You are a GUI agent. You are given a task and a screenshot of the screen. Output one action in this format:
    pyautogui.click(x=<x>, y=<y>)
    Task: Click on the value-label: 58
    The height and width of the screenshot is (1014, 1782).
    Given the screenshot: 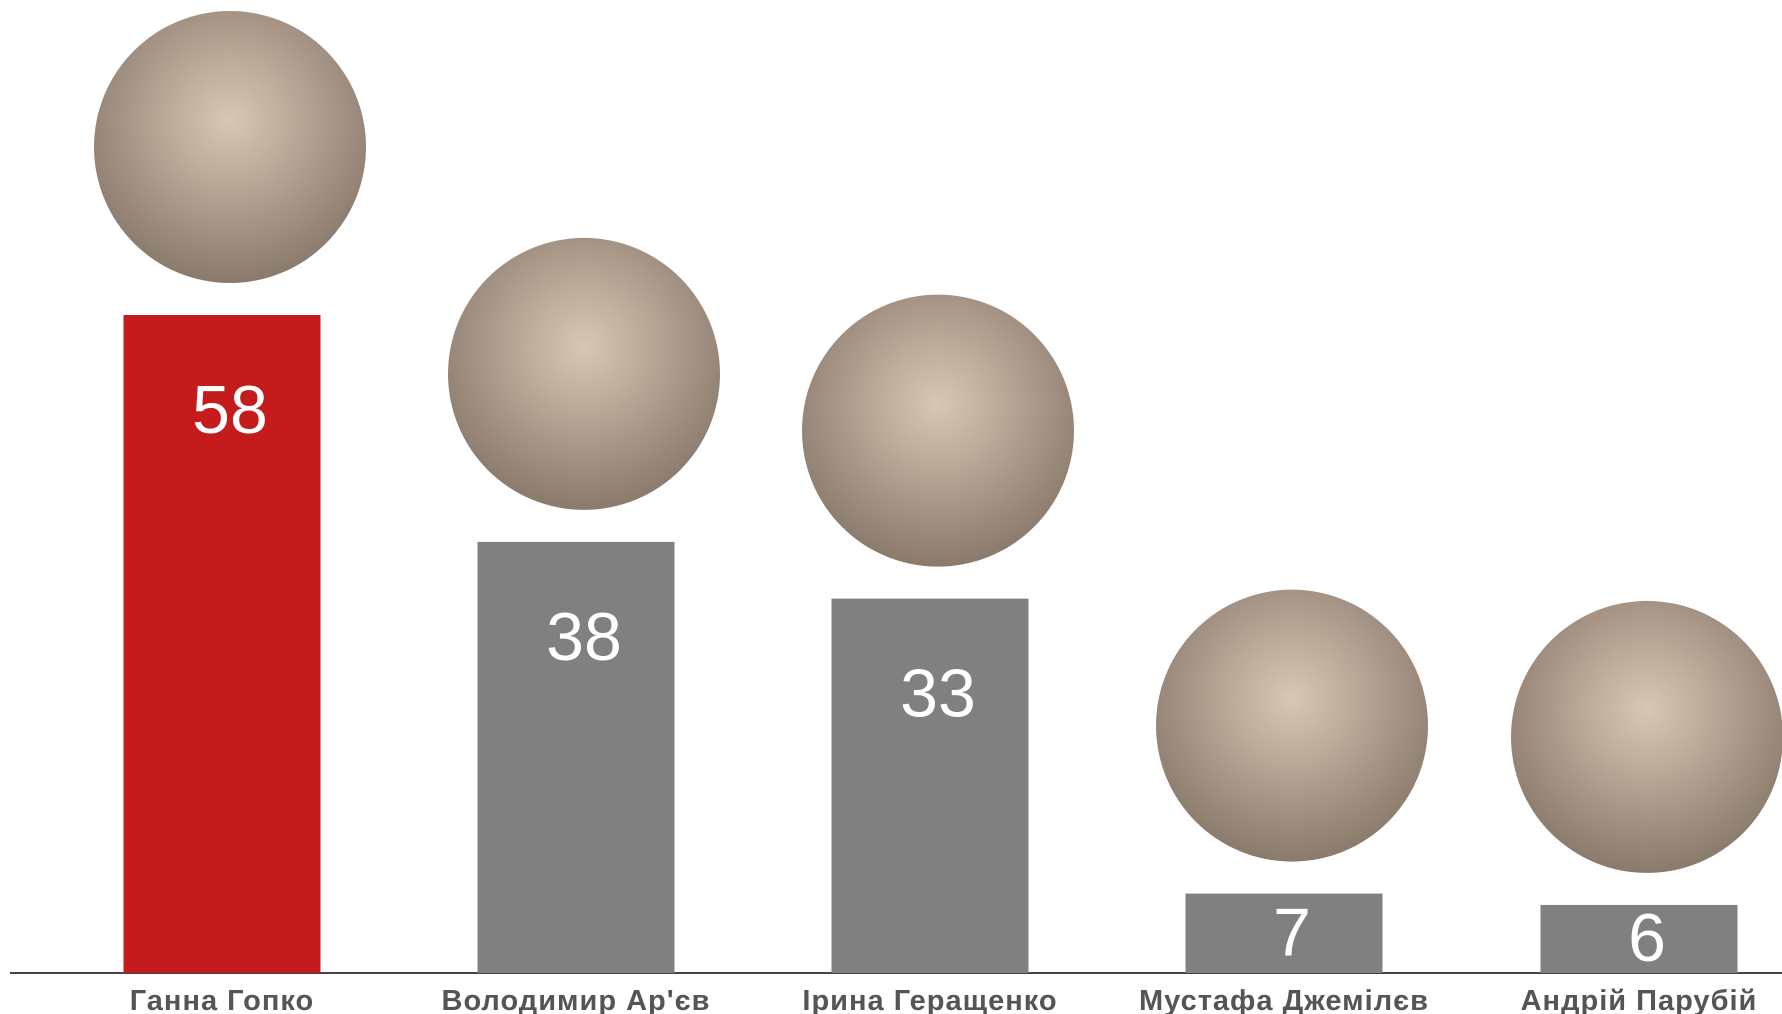 What is the action you would take?
    pyautogui.click(x=230, y=410)
    